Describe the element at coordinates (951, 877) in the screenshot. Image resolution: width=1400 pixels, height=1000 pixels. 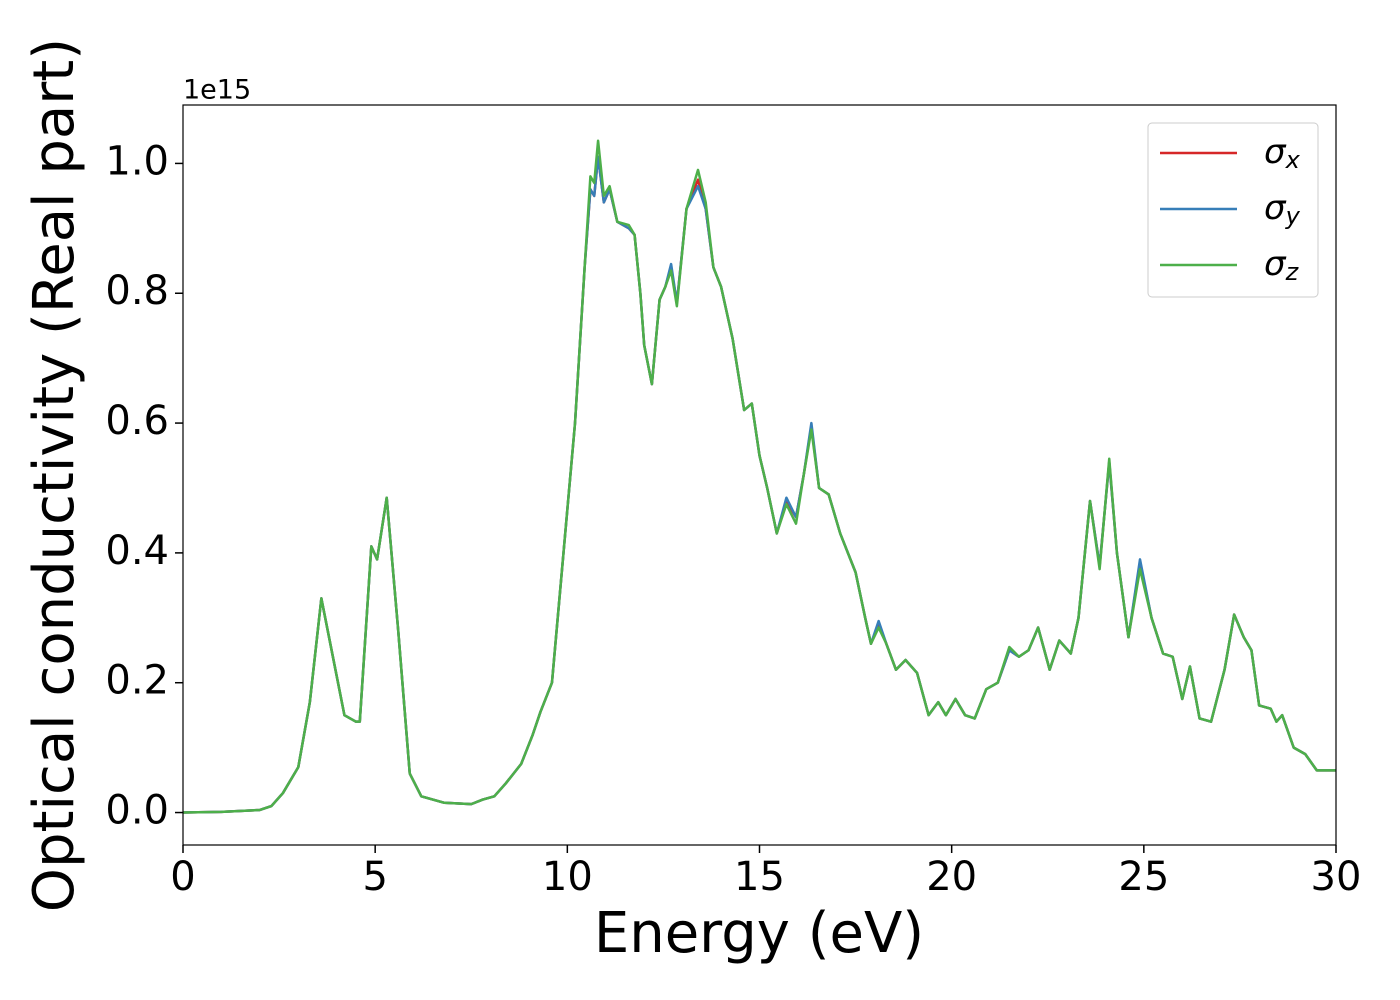
I see `x-tick-label: 20` at that location.